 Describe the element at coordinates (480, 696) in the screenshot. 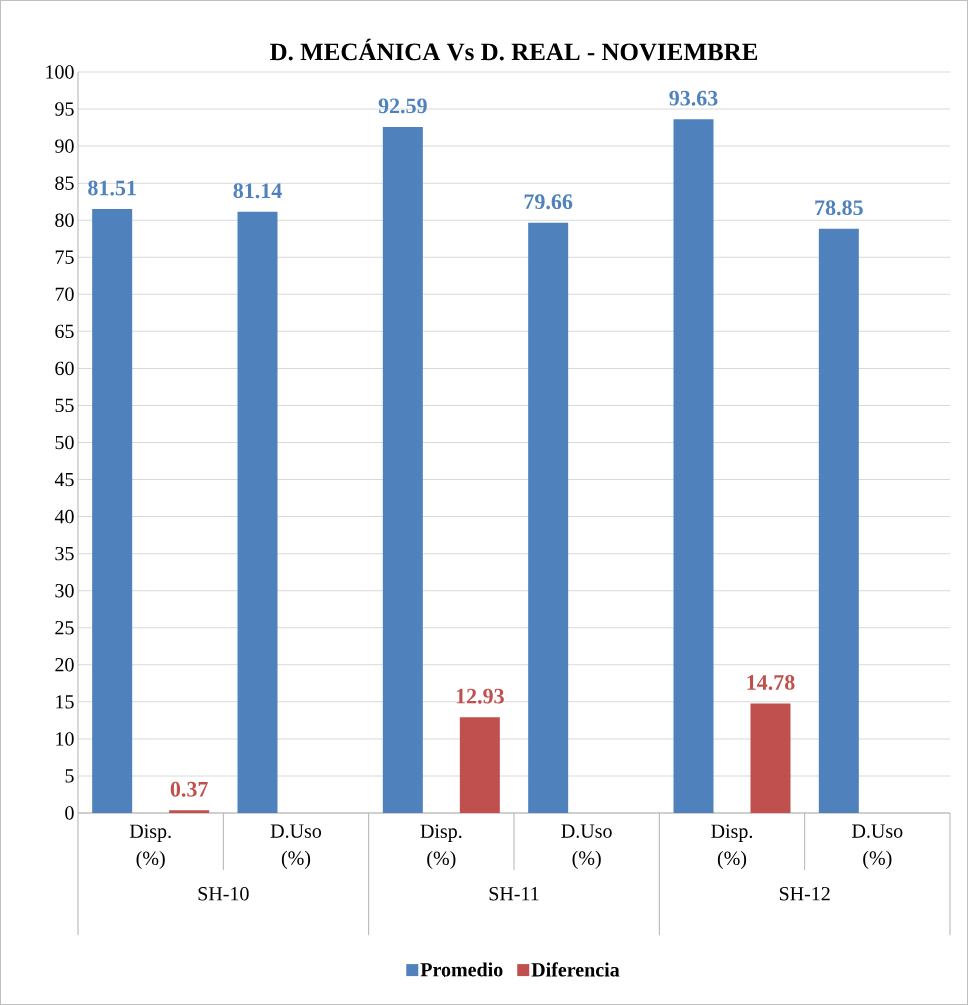

I see `data-label: 12.93` at that location.